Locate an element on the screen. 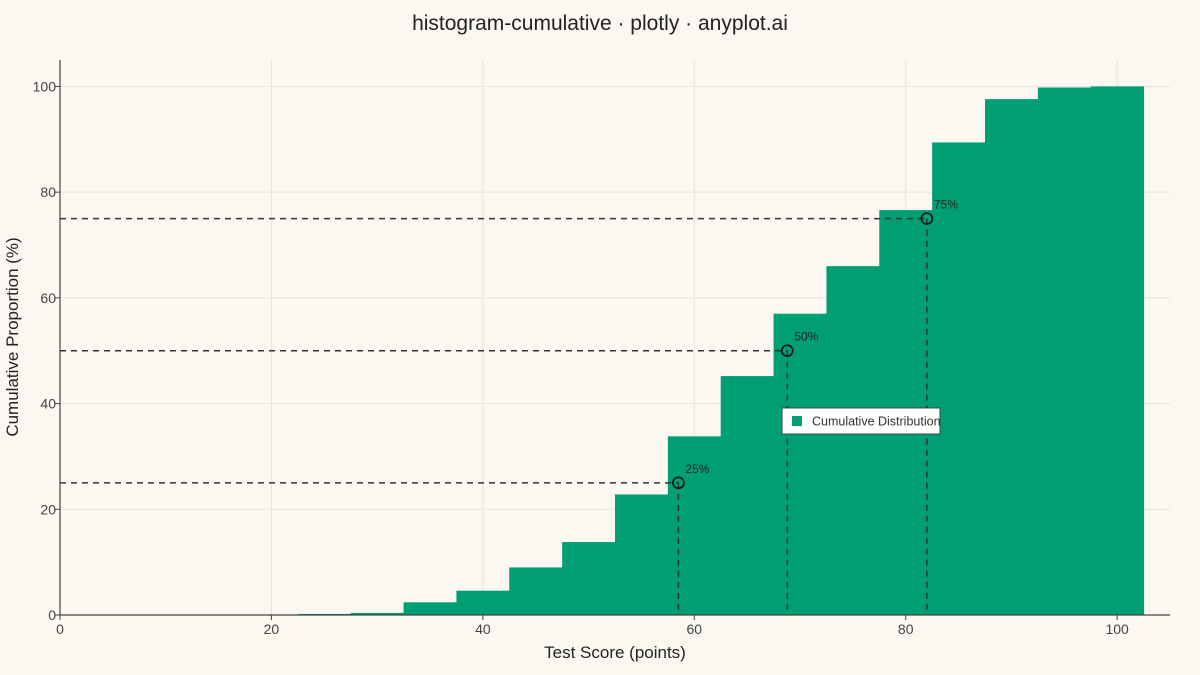 This screenshot has height=675, width=1200. y-tick-label: 20 is located at coordinates (48, 509).